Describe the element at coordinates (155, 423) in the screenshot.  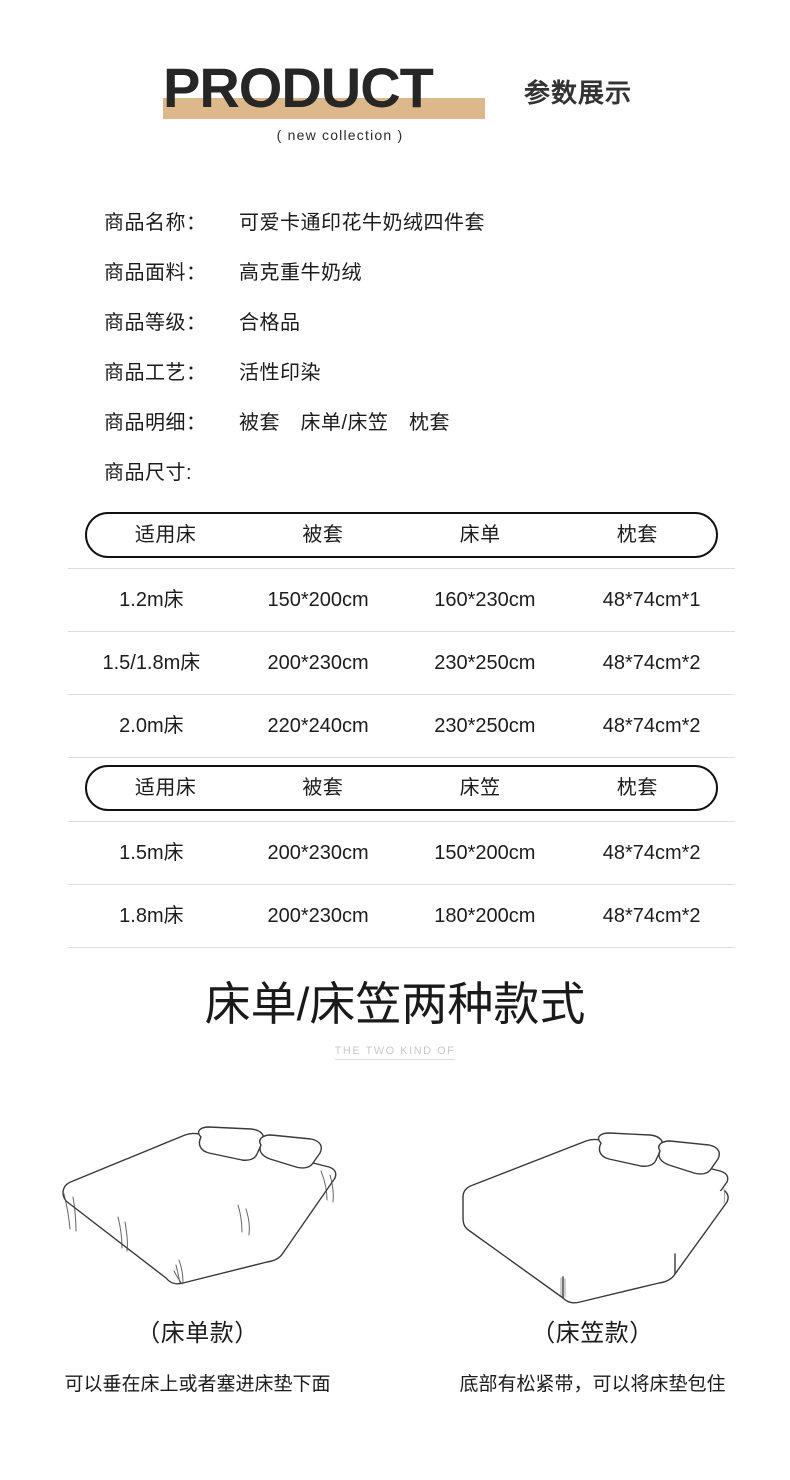
I see `spec-label: 商品明细：` at that location.